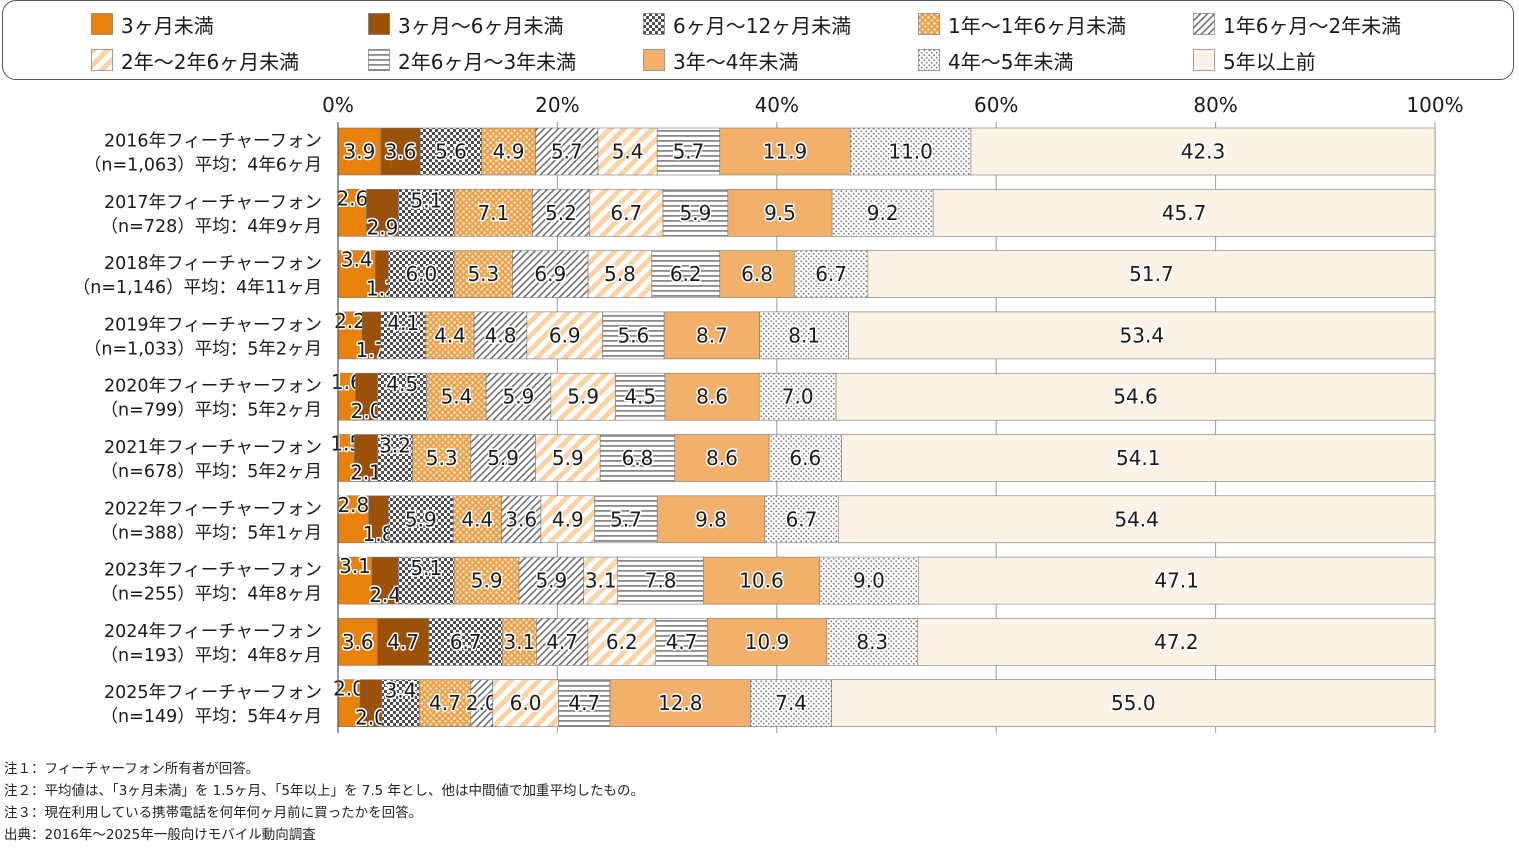 This screenshot has width=1519, height=851. I want to click on value-label: 54.1, so click(1138, 458).